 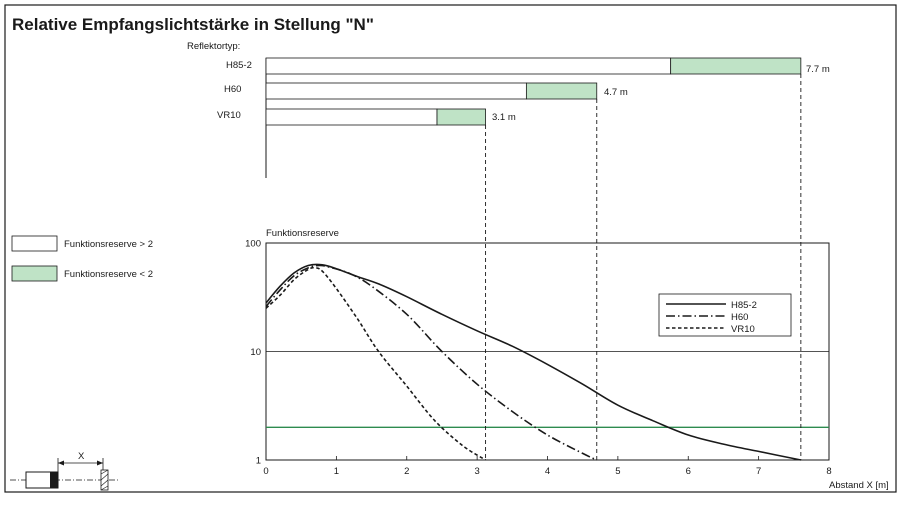 I want to click on bar-label-vr10: VR10, so click(x=229, y=115).